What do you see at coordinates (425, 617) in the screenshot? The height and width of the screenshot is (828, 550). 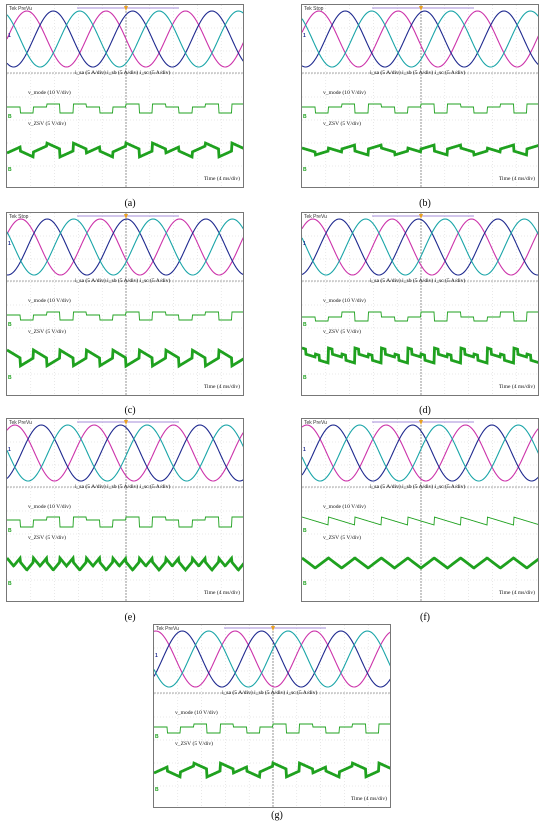 I see `panel-caption-f: (f)` at bounding box center [425, 617].